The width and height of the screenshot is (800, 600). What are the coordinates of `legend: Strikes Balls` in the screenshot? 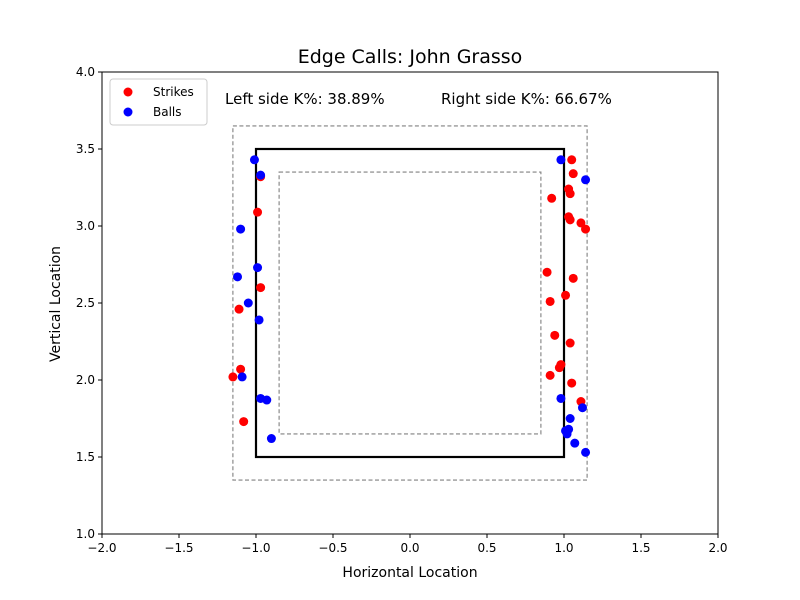 It's located at (158, 102).